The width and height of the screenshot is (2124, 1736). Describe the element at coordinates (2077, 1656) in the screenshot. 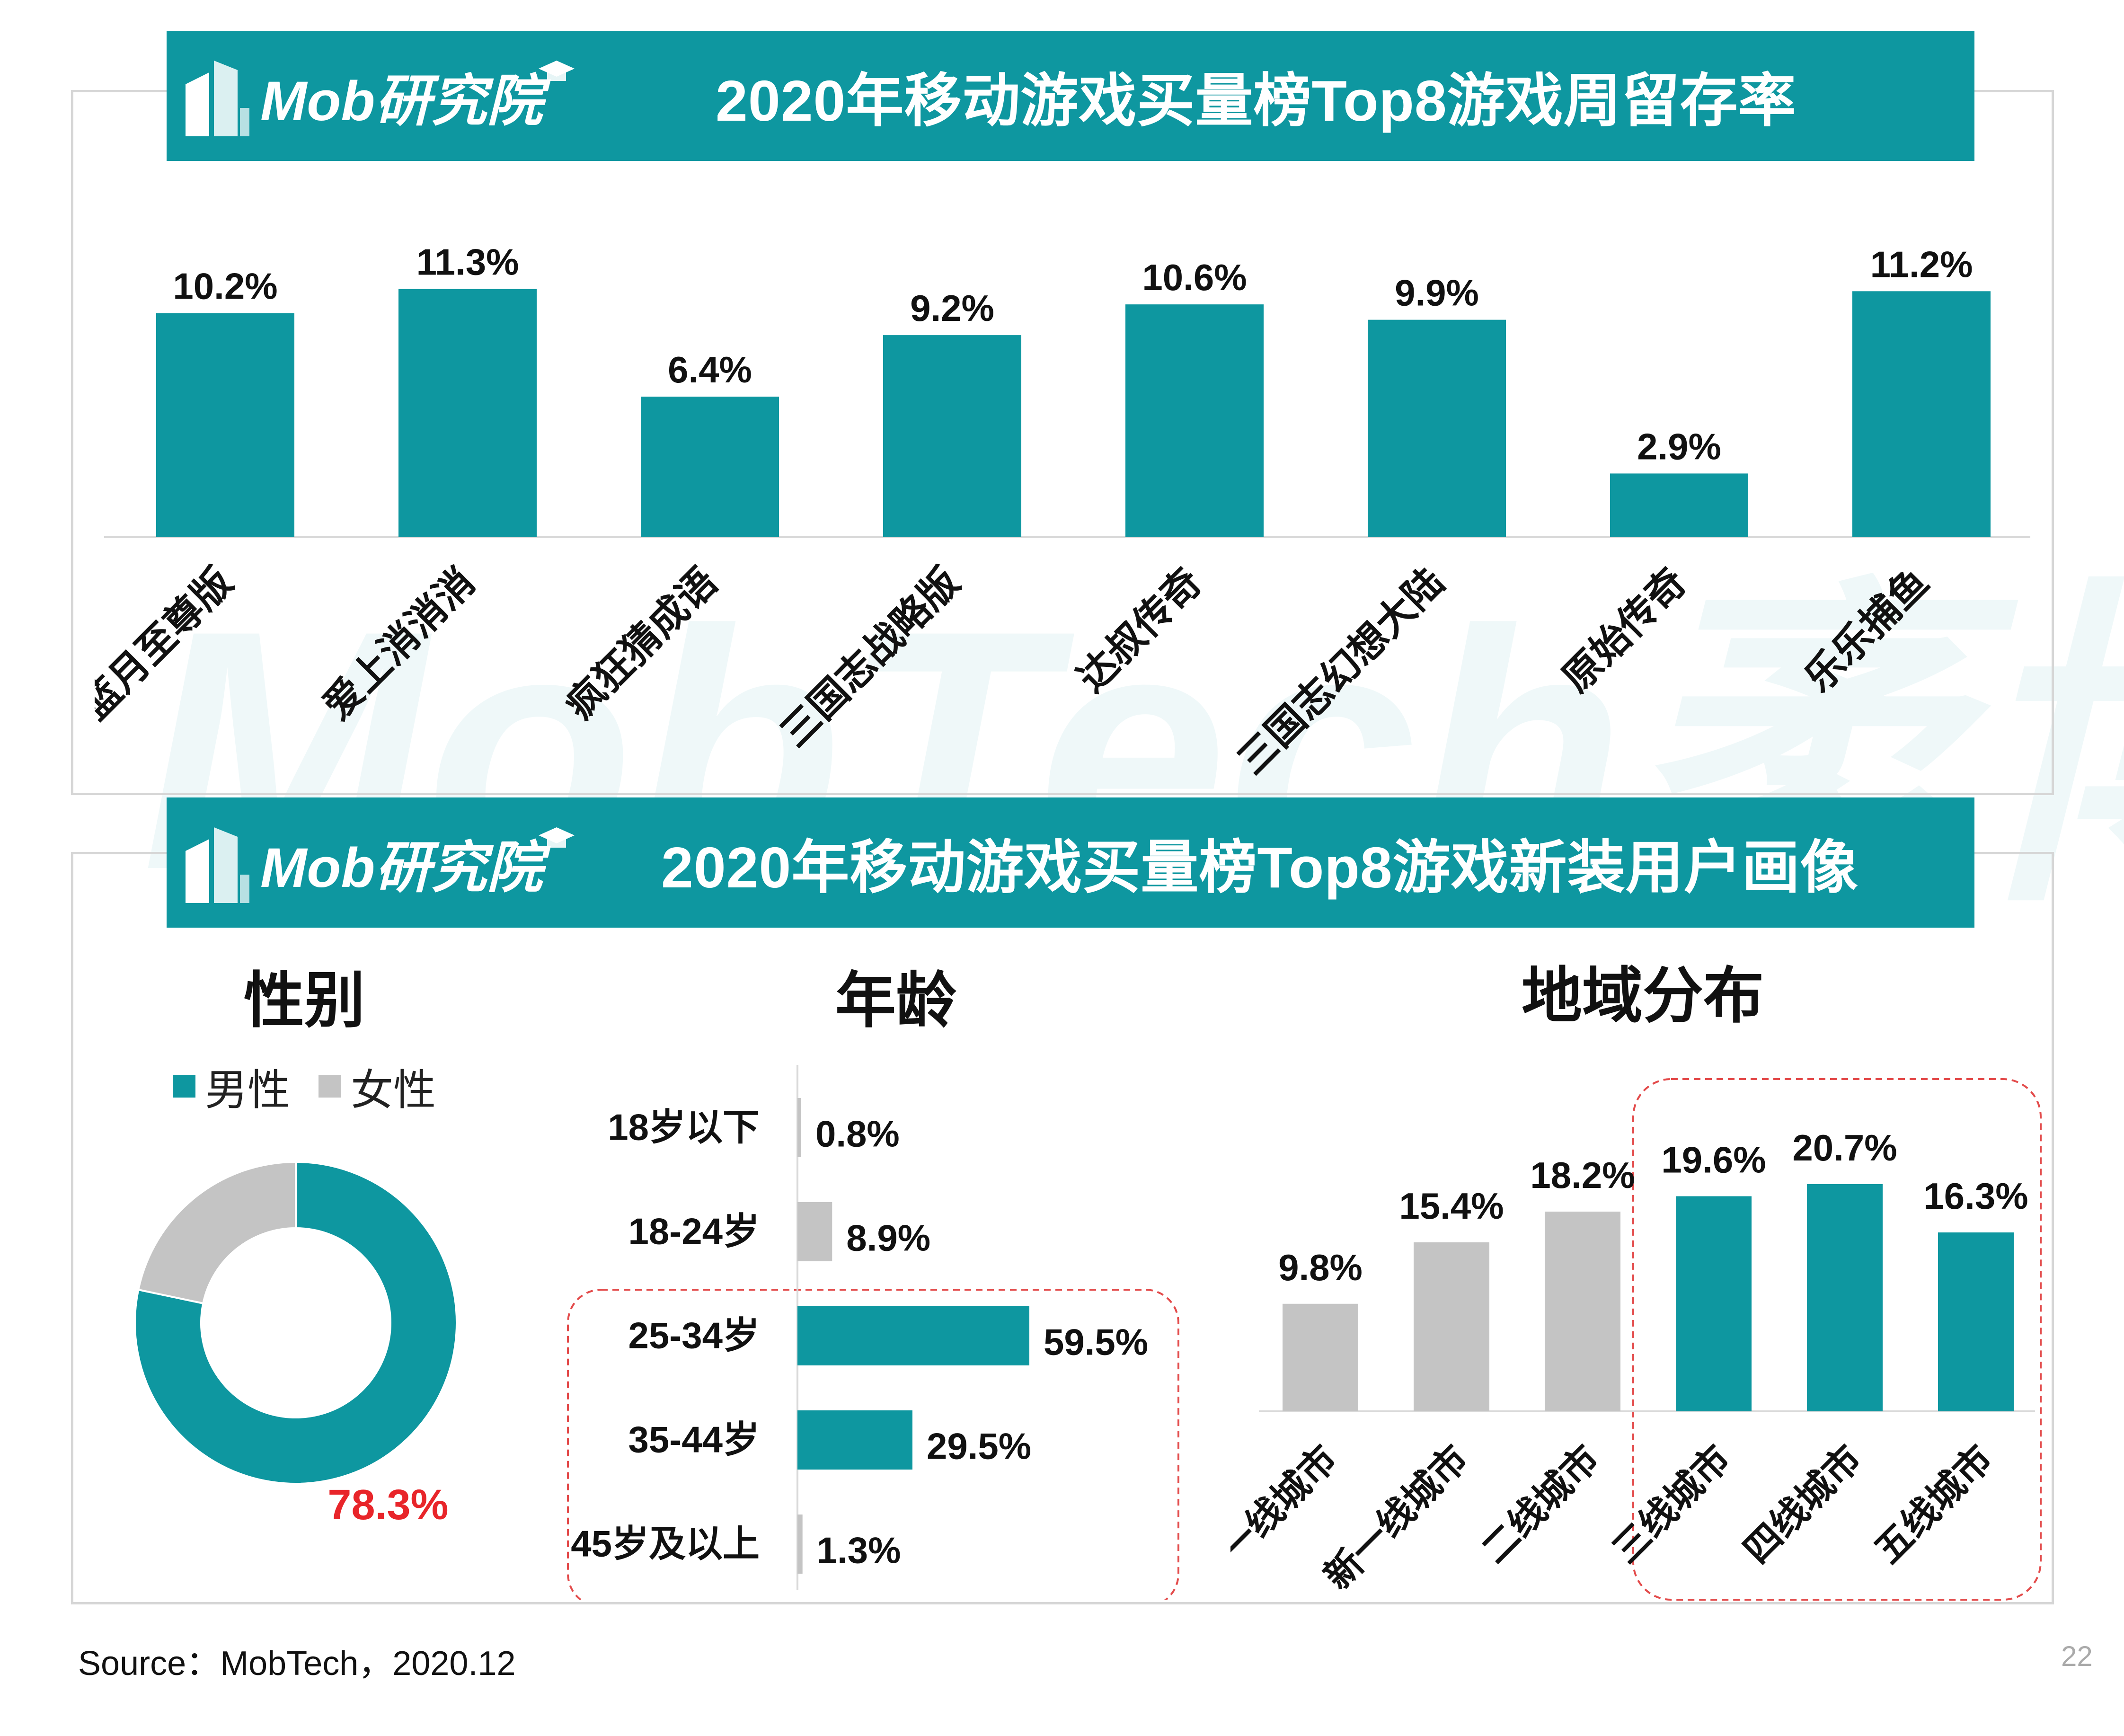

I see `page-number: 22` at that location.